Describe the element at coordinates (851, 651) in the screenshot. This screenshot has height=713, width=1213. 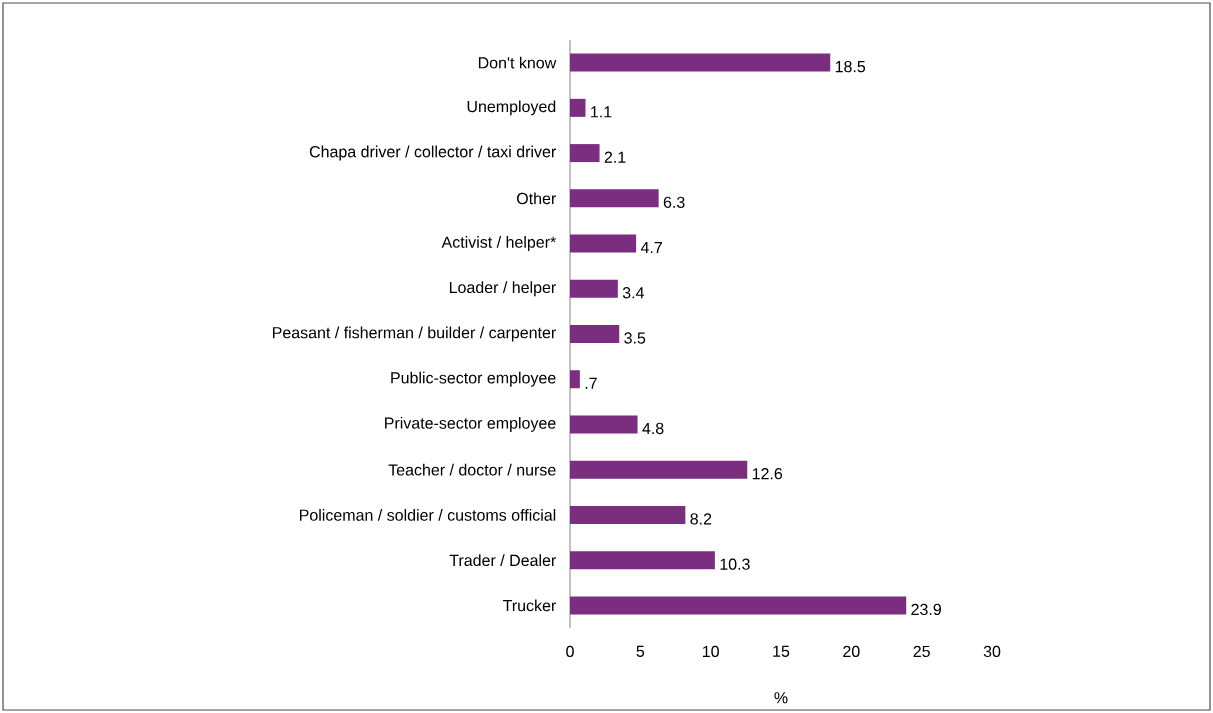
I see `x-tick-label: 20` at that location.